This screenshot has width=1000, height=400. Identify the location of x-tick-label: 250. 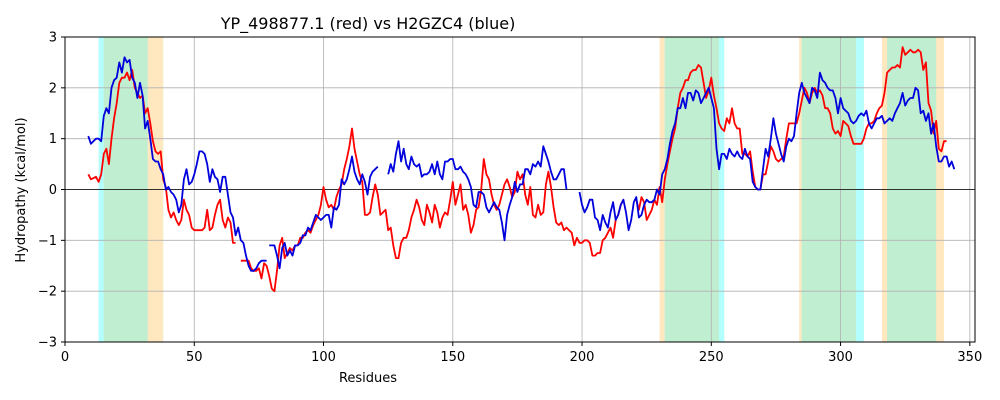
(711, 357).